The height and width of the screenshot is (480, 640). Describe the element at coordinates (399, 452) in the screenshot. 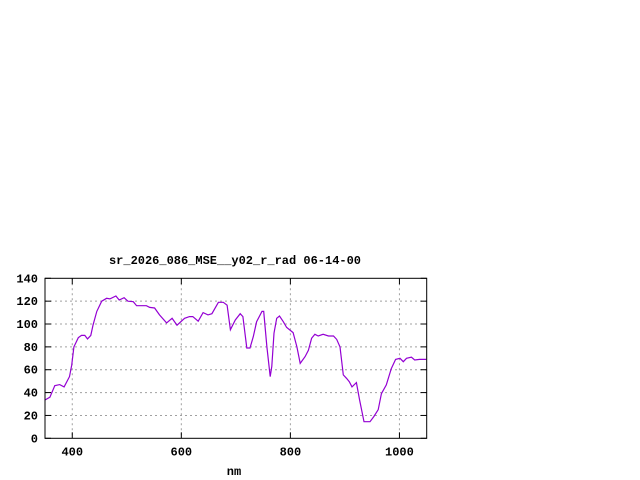

I see `x-tick-label: 1000` at that location.